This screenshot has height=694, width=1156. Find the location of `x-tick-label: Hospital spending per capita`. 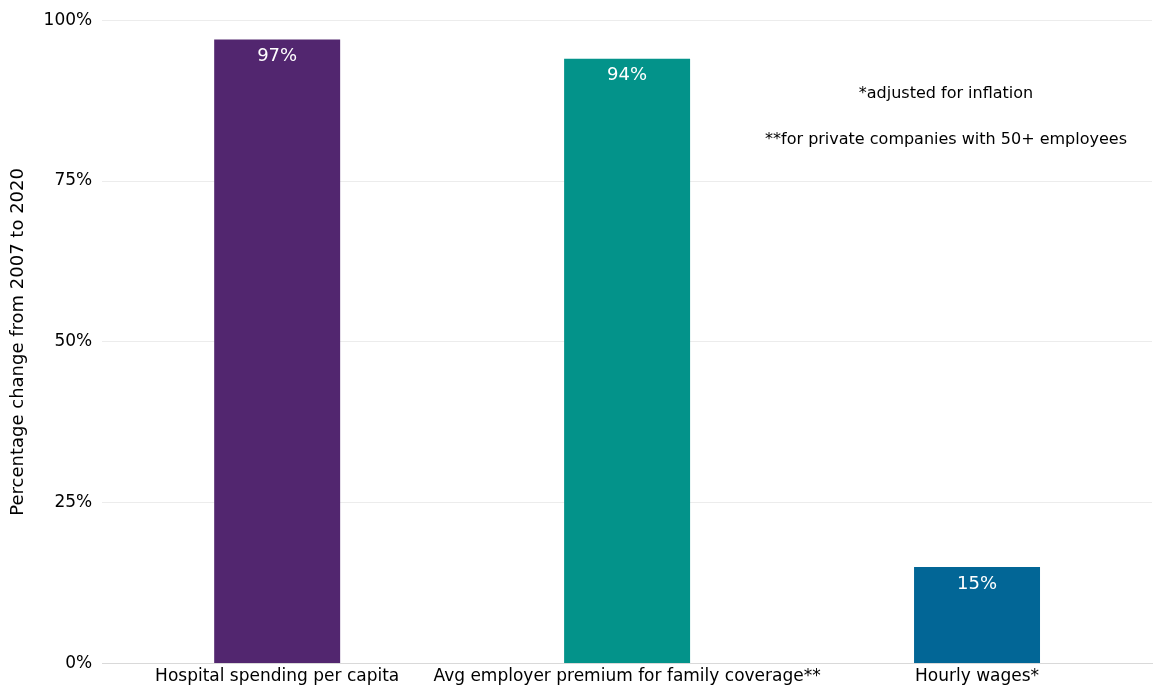

x-tick-label: Hospital spending per capita is located at coordinates (277, 675).